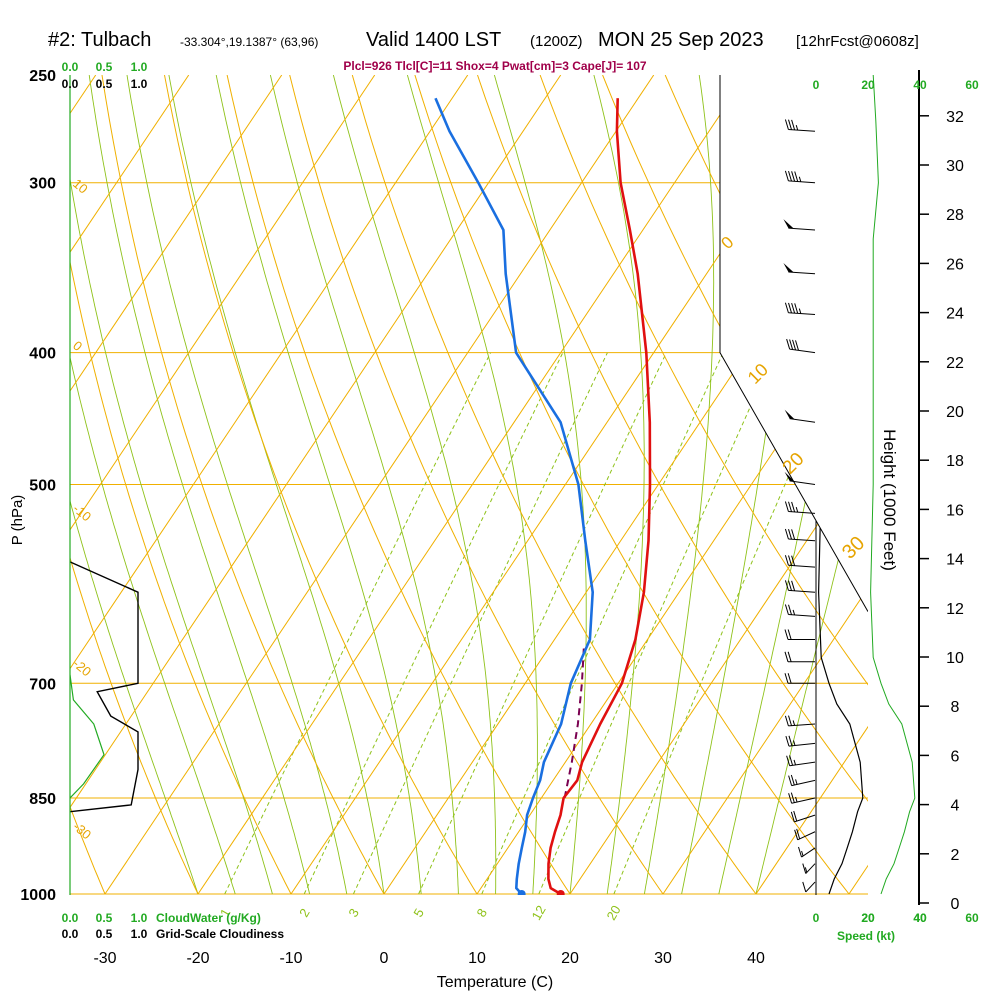  Describe the element at coordinates (197, 958) in the screenshot. I see `temperature-tick-label: -20` at that location.